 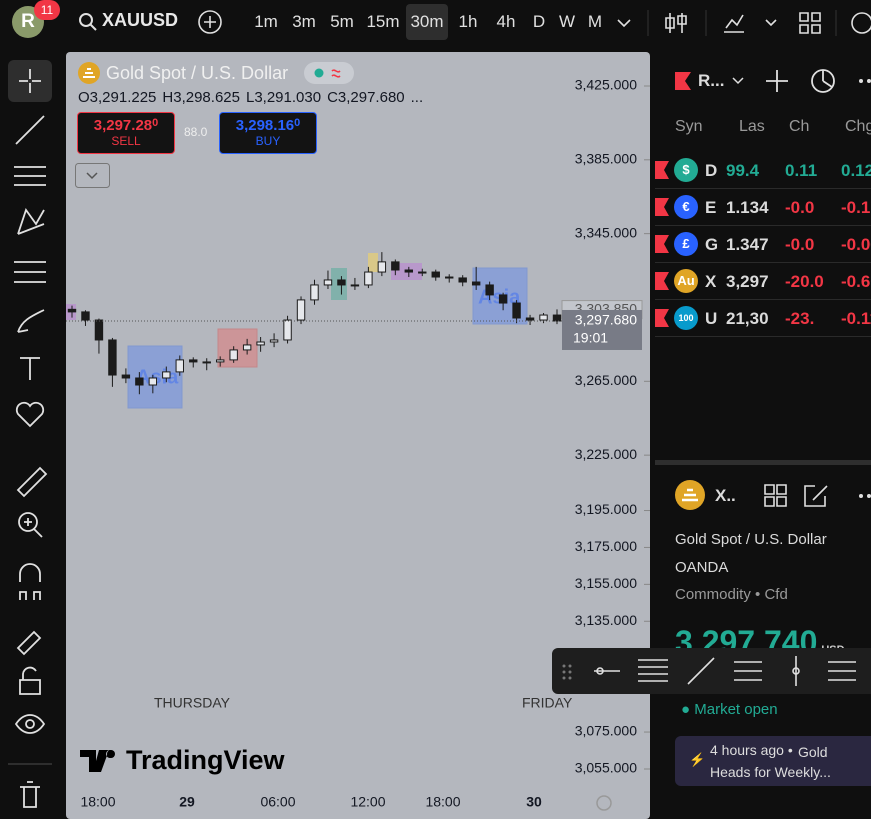 What do you see at coordinates (804, 281) in the screenshot?
I see `row-change: -20.0` at bounding box center [804, 281].